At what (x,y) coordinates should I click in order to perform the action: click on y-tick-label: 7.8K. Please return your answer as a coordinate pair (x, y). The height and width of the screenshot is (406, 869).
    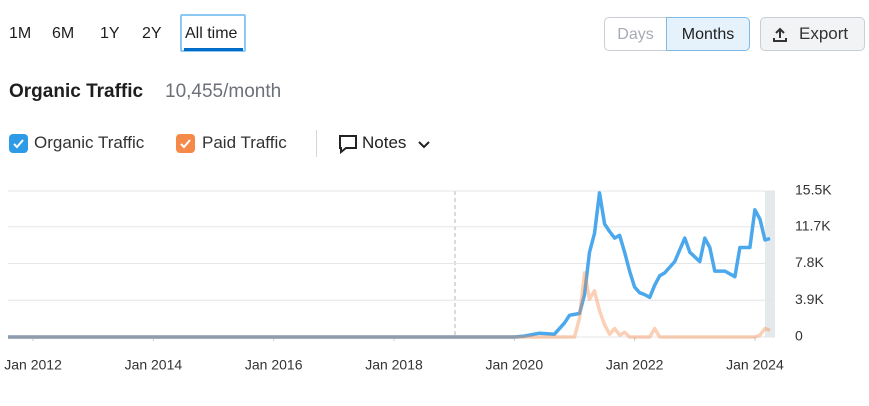
    Looking at the image, I should click on (809, 262).